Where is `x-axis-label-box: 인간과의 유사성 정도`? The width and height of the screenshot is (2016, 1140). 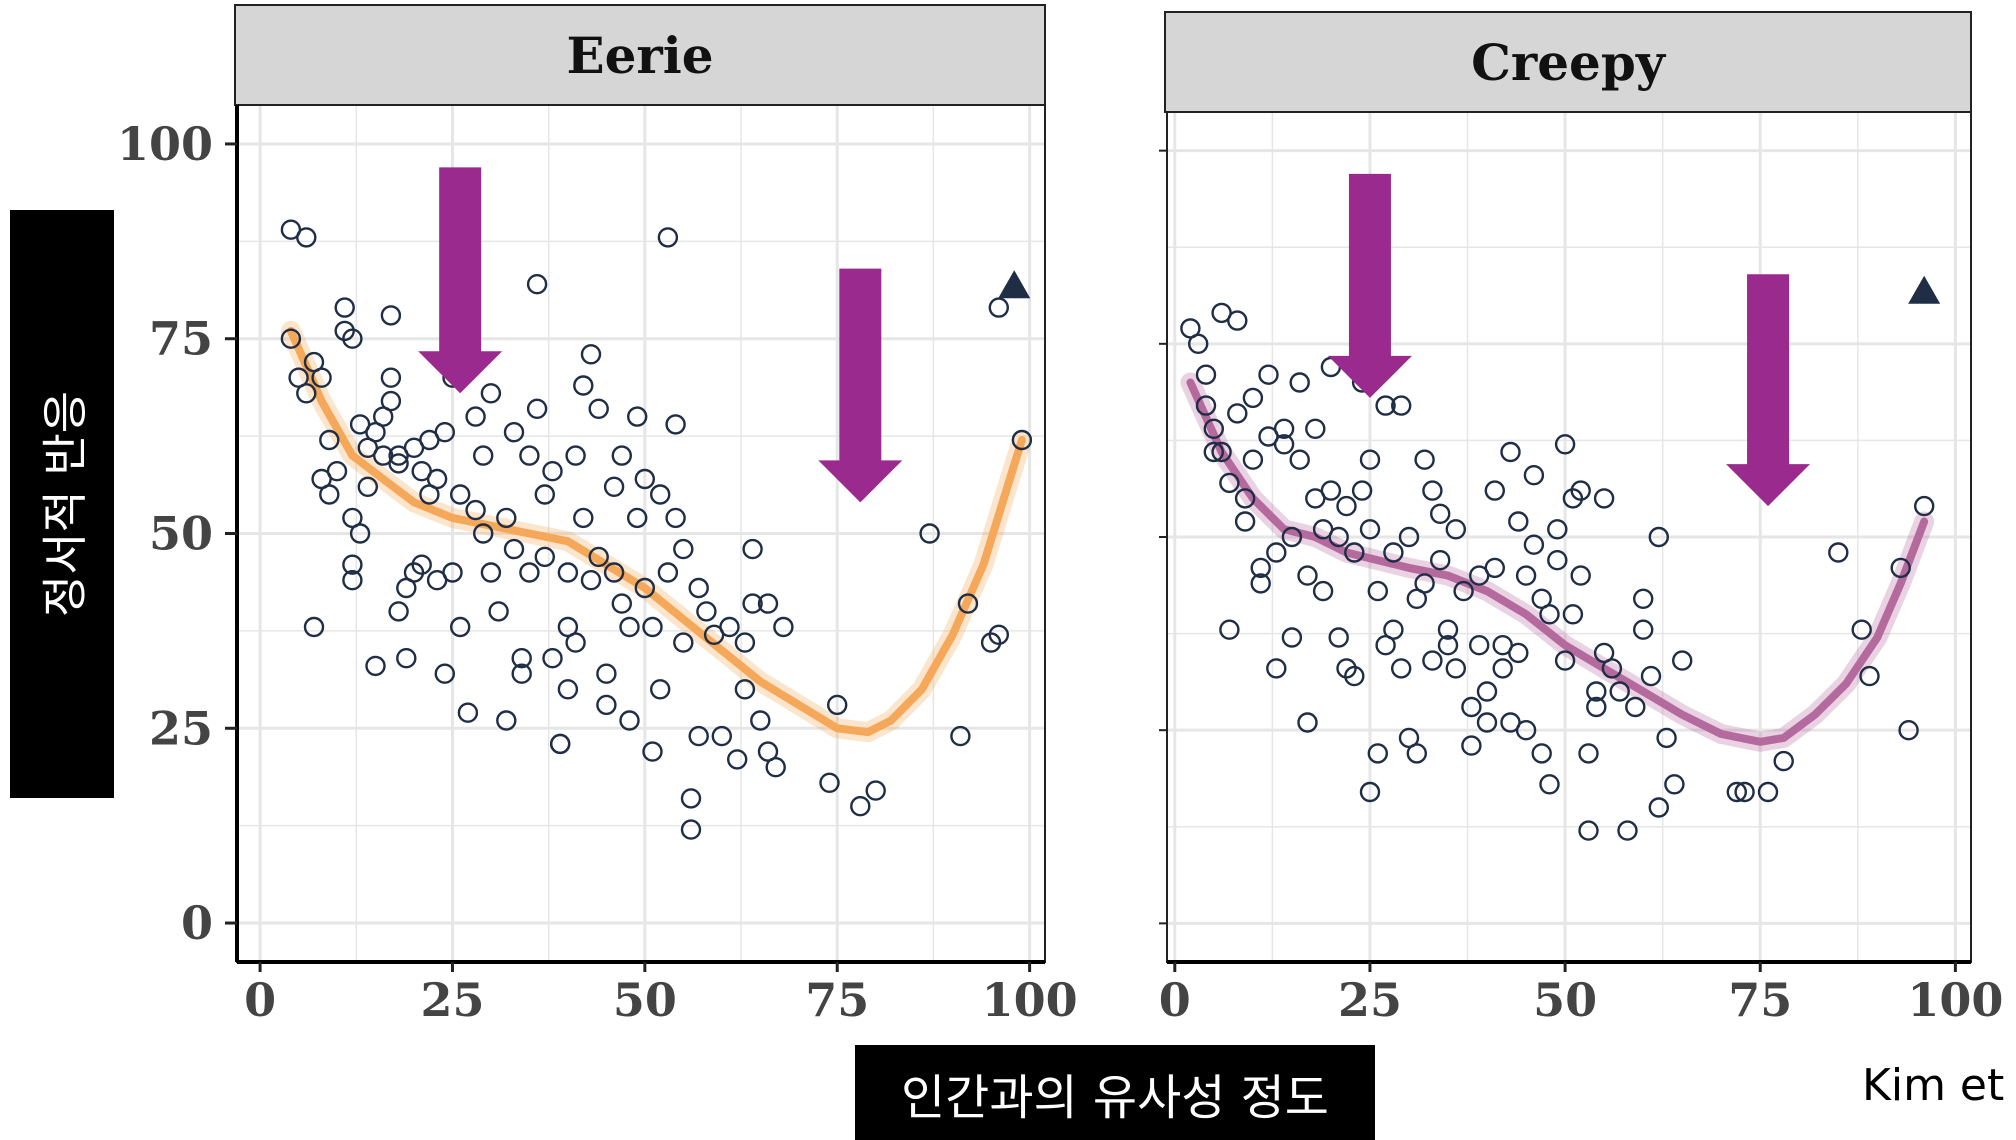
x-axis-label-box: 인간과의 유사성 정도 is located at coordinates (1115, 1092).